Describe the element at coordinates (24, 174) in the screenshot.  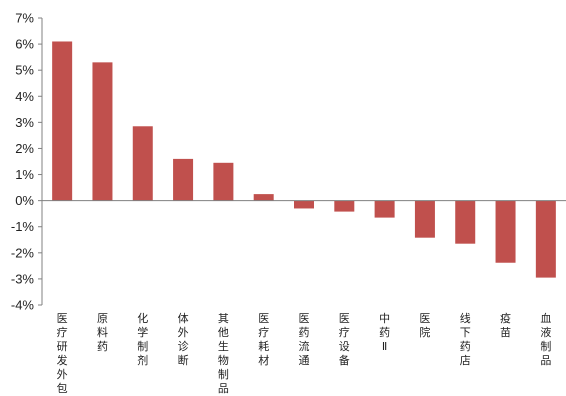
I see `y-tick-label: 1%` at that location.